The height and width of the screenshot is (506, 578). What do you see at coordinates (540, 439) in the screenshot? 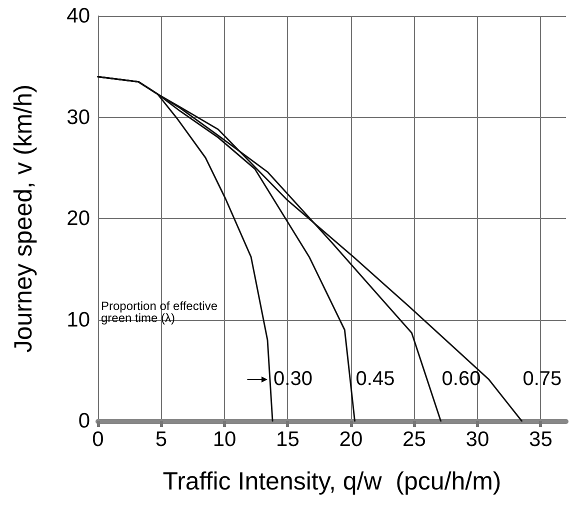
I see `x-tick-label: 35` at bounding box center [540, 439].